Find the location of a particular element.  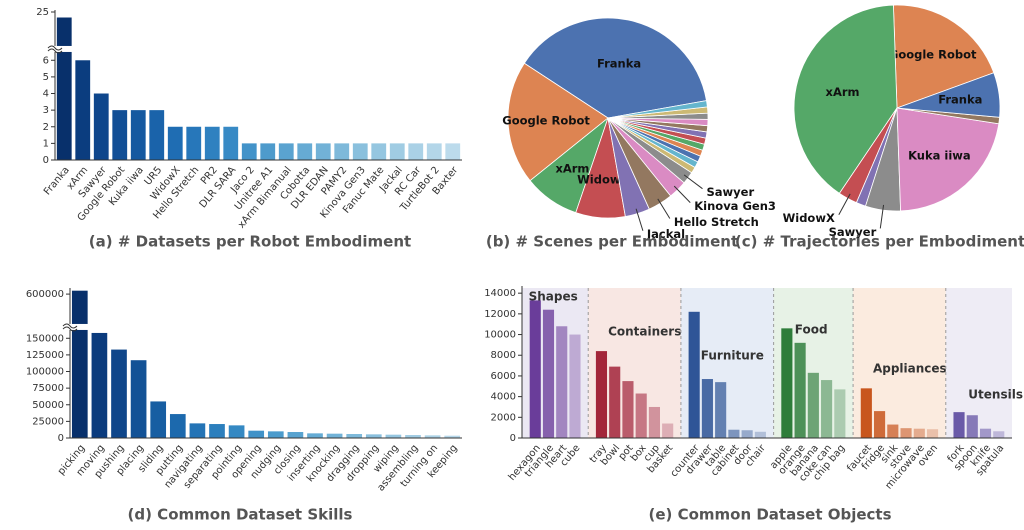

group-label: Furniture is located at coordinates (732, 356).